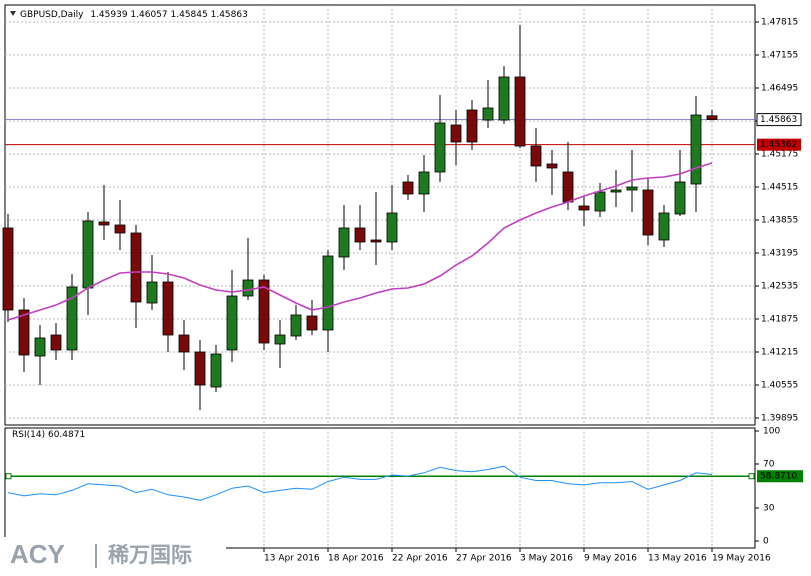 Image resolution: width=811 pixels, height=576 pixels. What do you see at coordinates (360, 483) in the screenshot?
I see `rsi-line` at bounding box center [360, 483].